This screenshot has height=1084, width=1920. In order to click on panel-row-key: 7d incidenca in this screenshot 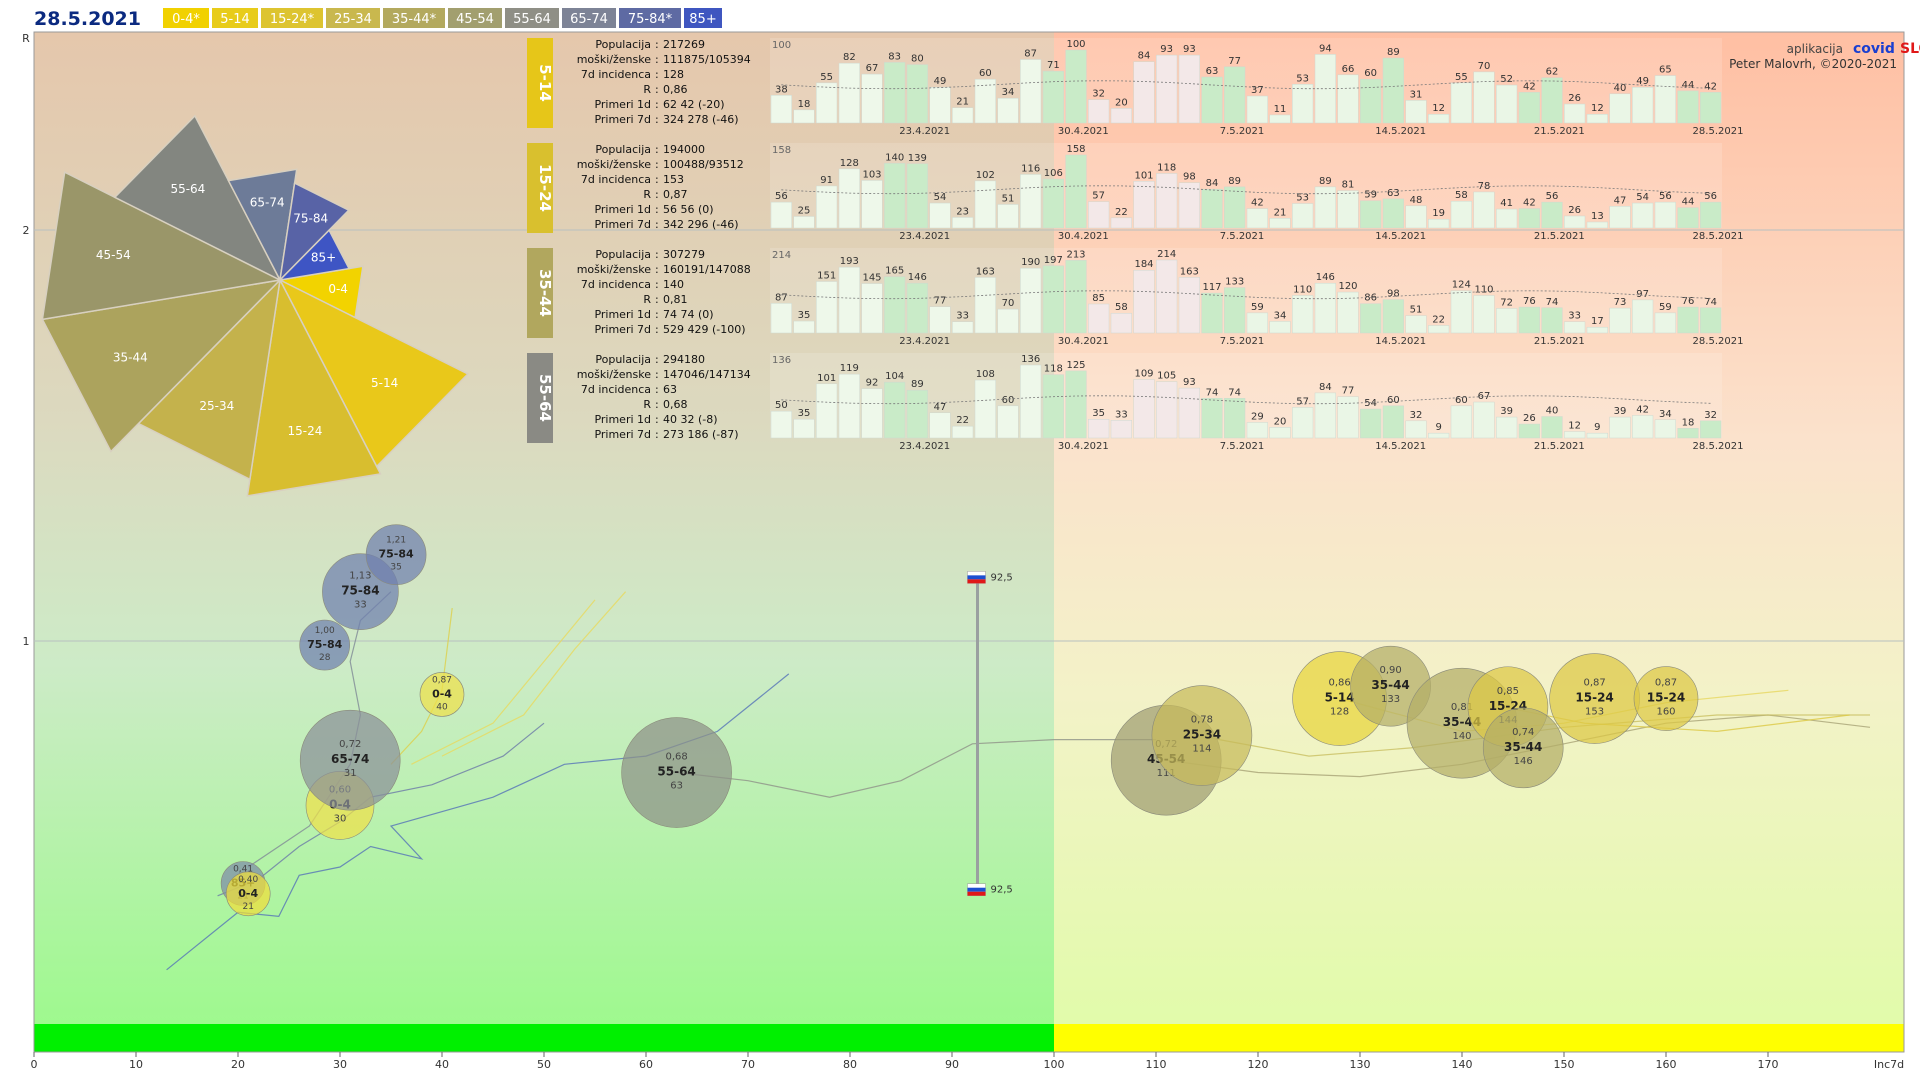, I will do `click(616, 389)`.